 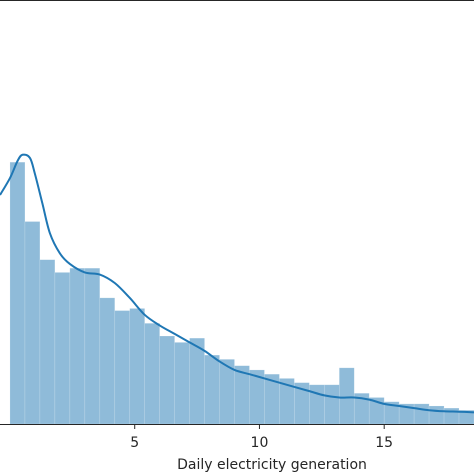 I want to click on x-axis-ticks: 5 10 15, so click(x=261, y=437).